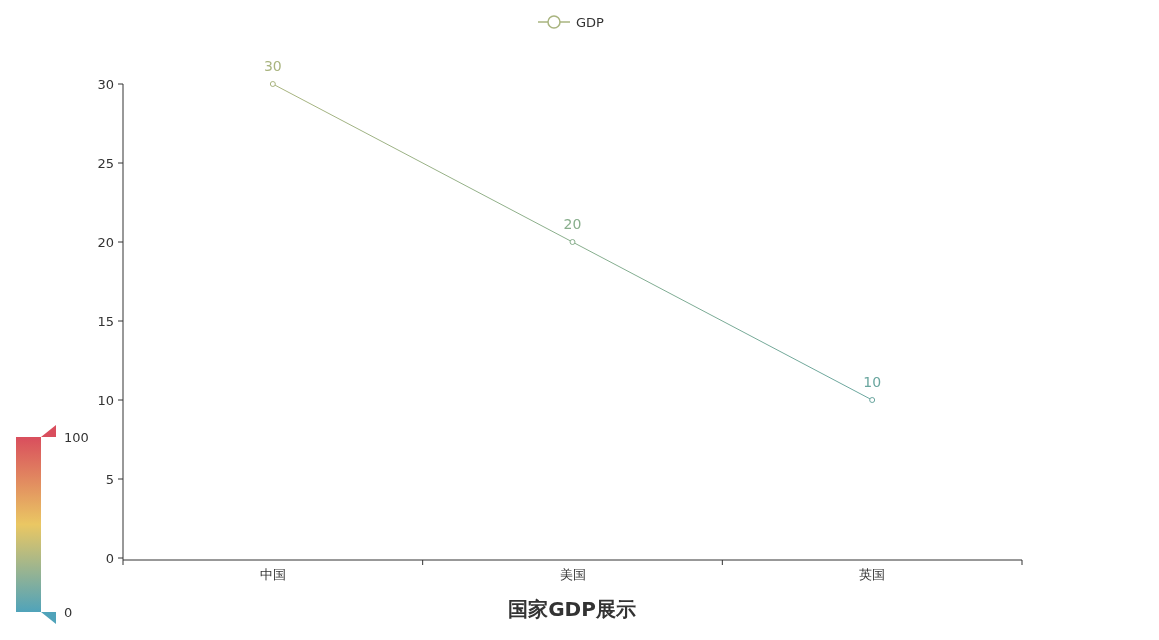  I want to click on data-label: 30, so click(272, 66).